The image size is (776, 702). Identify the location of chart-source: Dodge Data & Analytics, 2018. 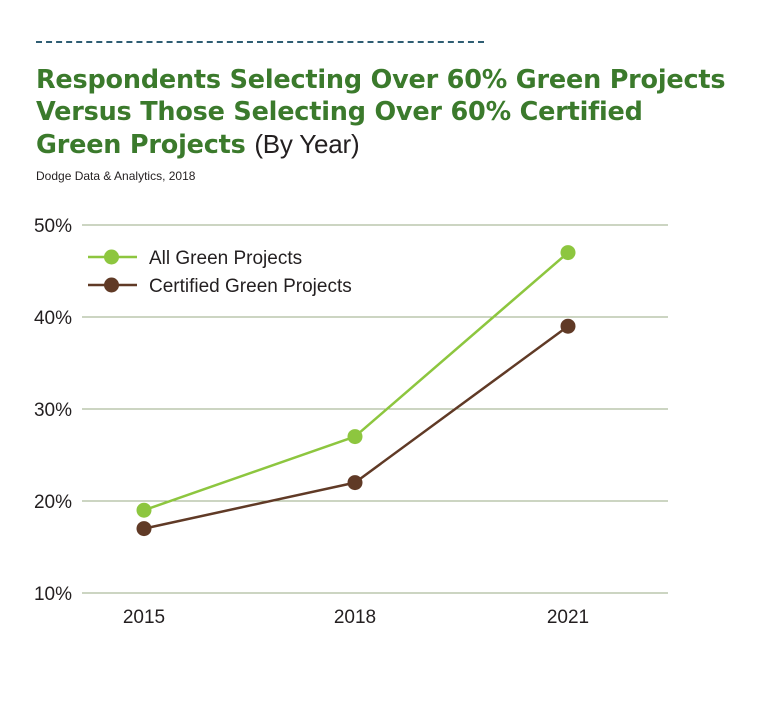
(116, 176).